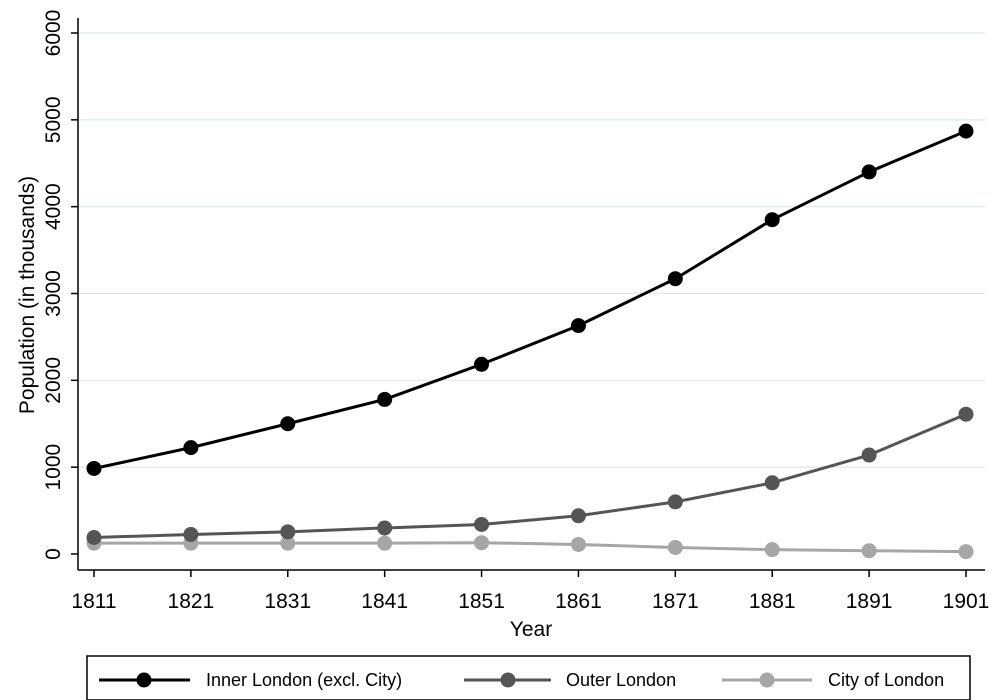  I want to click on y-tick-label: 5000, so click(53, 119).